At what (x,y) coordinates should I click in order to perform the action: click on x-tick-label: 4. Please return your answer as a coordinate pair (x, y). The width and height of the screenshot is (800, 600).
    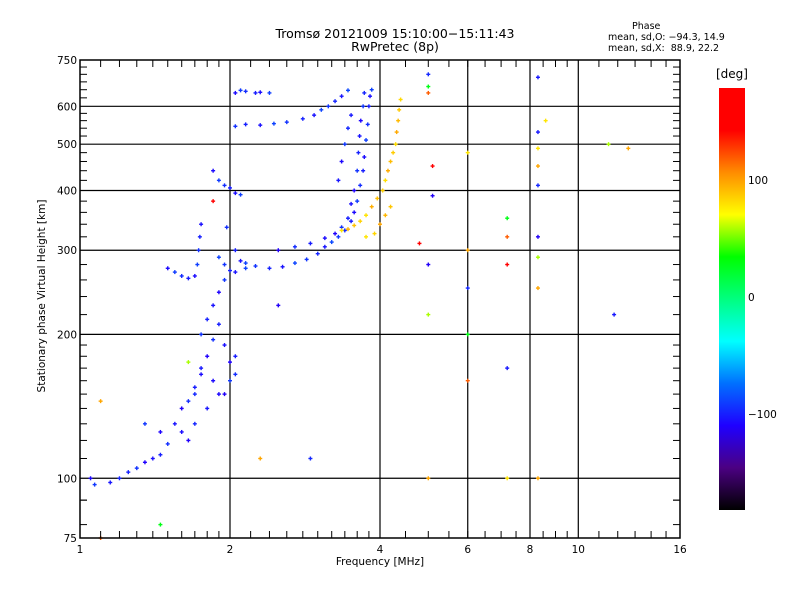
    Looking at the image, I should click on (380, 550).